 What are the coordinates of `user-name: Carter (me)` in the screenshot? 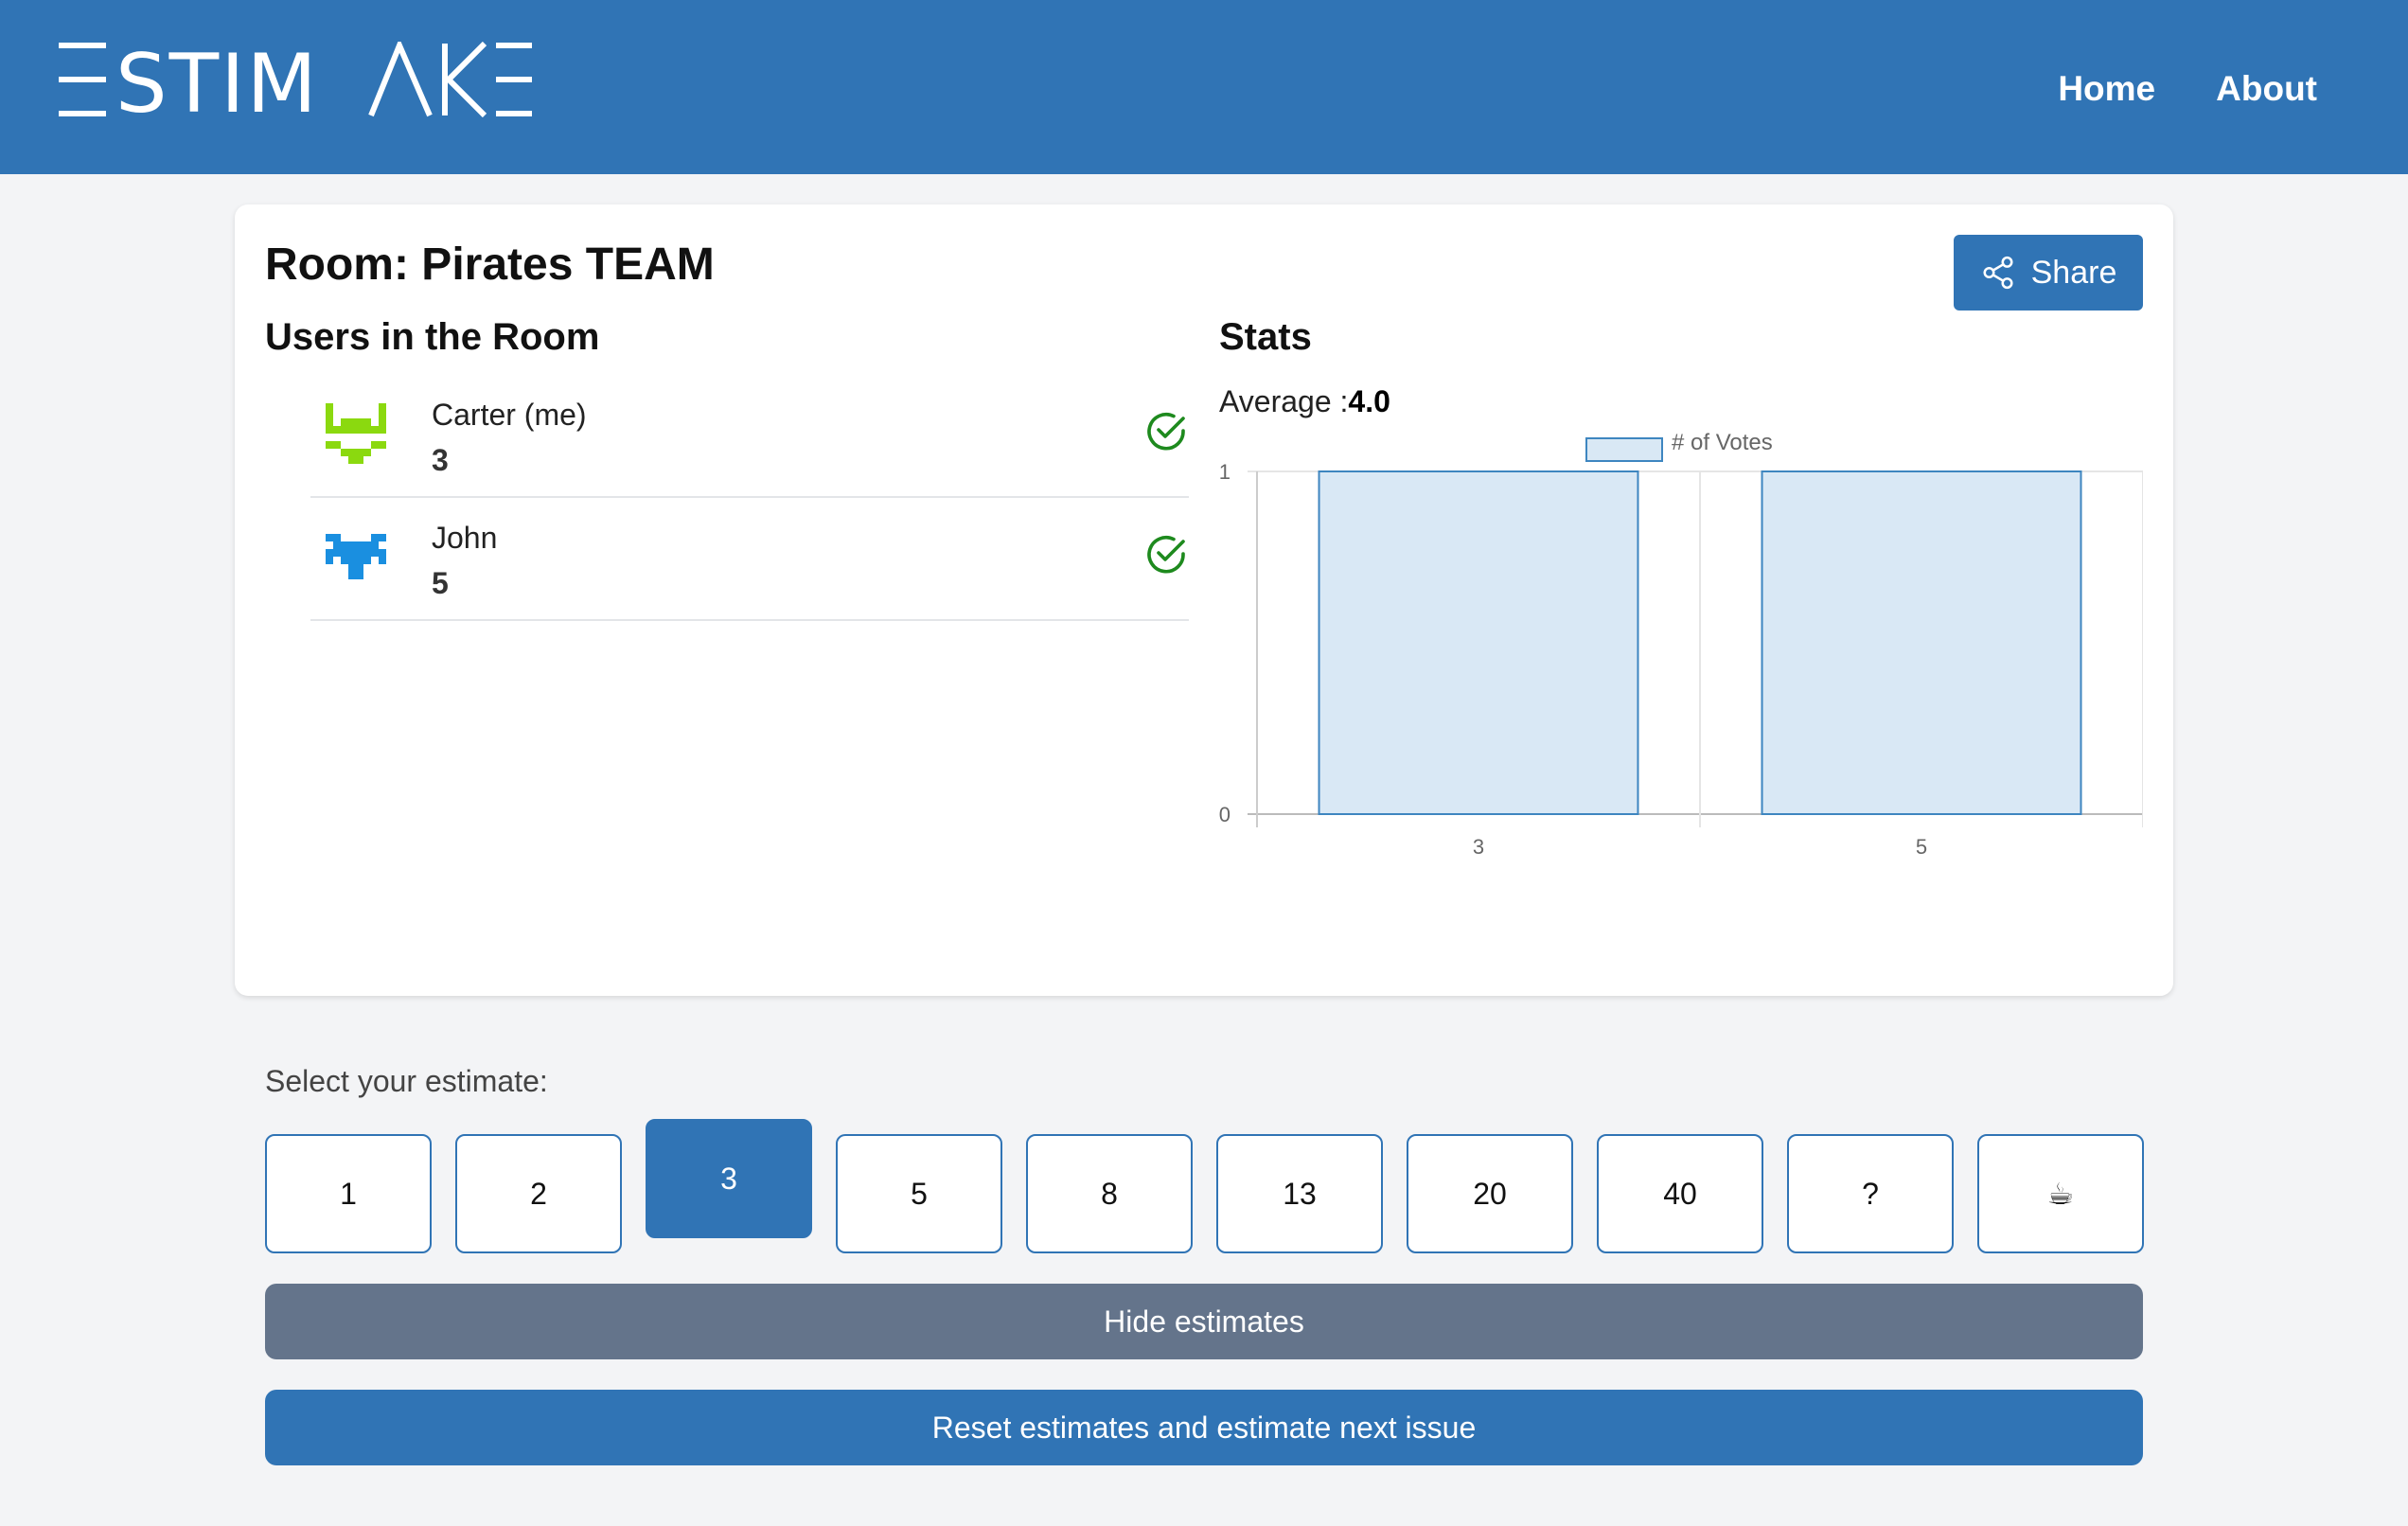 It's located at (510, 415).